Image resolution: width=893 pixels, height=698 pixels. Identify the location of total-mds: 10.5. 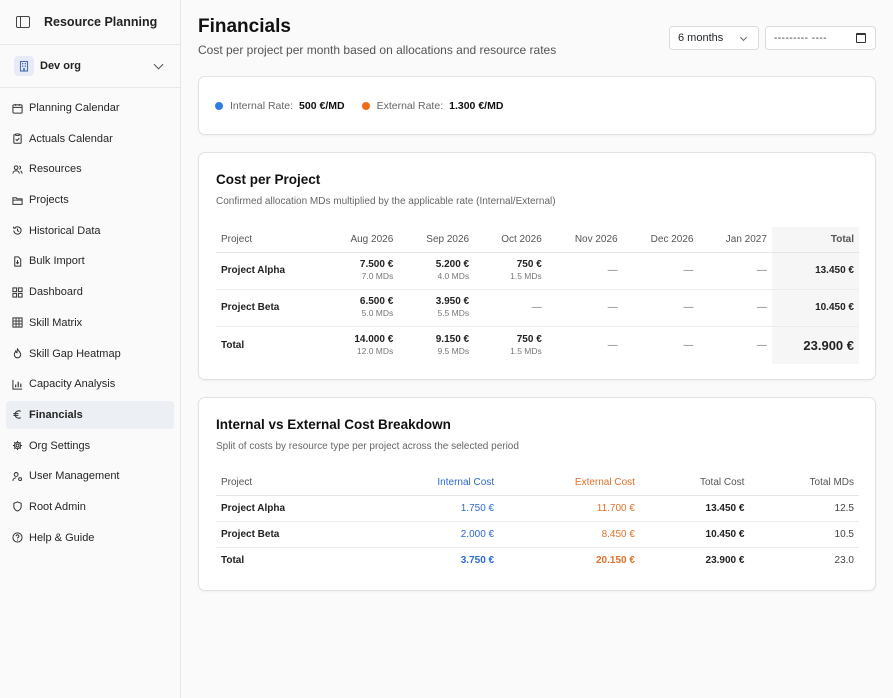
(804, 534).